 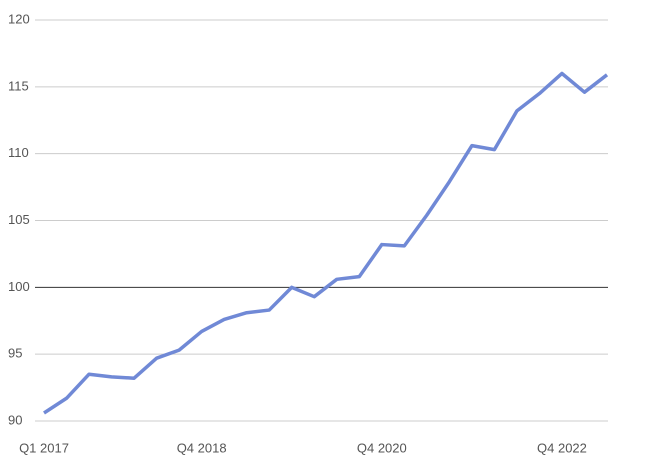 What do you see at coordinates (382, 447) in the screenshot?
I see `x-tick-label: Q4 2020` at bounding box center [382, 447].